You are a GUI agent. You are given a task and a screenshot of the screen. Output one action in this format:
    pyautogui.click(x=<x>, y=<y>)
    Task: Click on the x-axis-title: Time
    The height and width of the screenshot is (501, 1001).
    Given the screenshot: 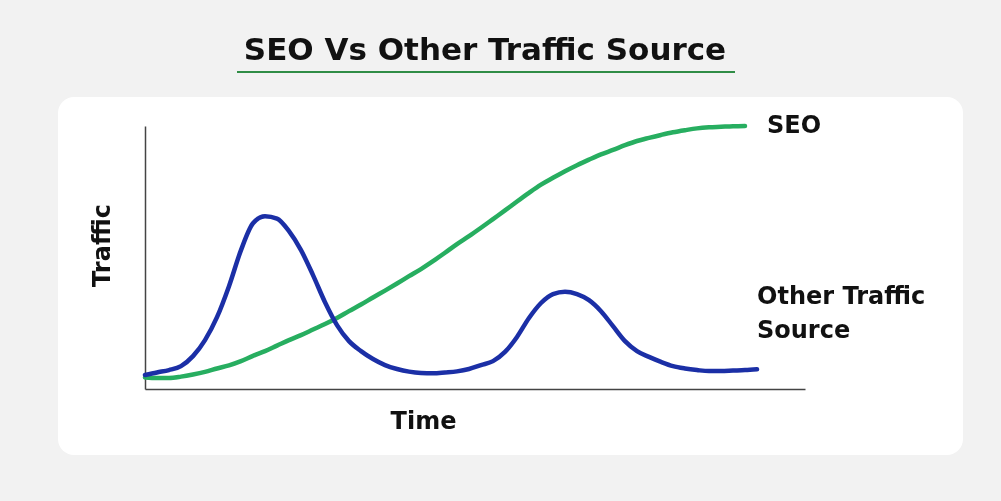 What is the action you would take?
    pyautogui.click(x=423, y=420)
    